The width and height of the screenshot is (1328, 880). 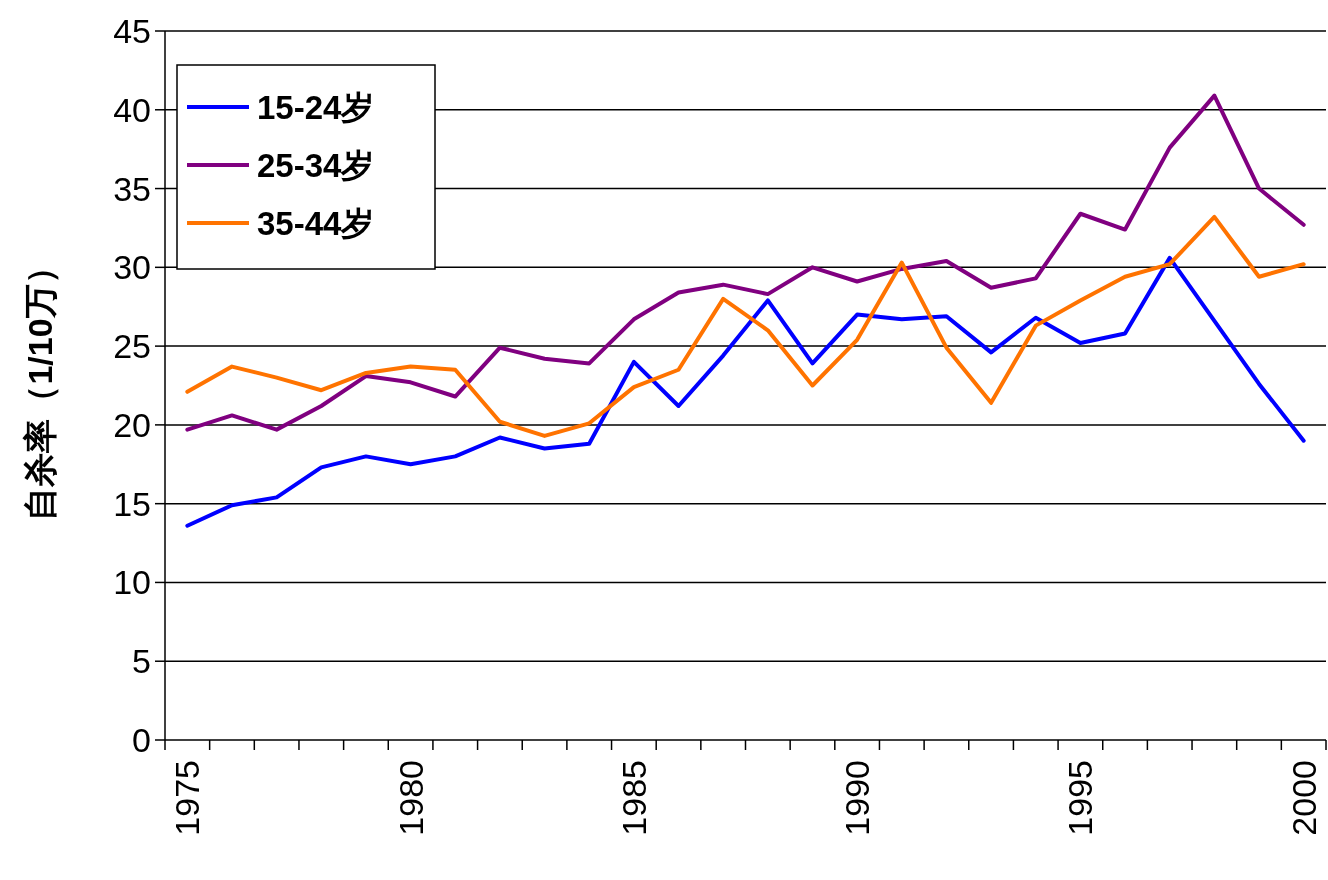 What do you see at coordinates (40, 385) in the screenshot?
I see `y-axis-title: 自杀率（1/10万）` at bounding box center [40, 385].